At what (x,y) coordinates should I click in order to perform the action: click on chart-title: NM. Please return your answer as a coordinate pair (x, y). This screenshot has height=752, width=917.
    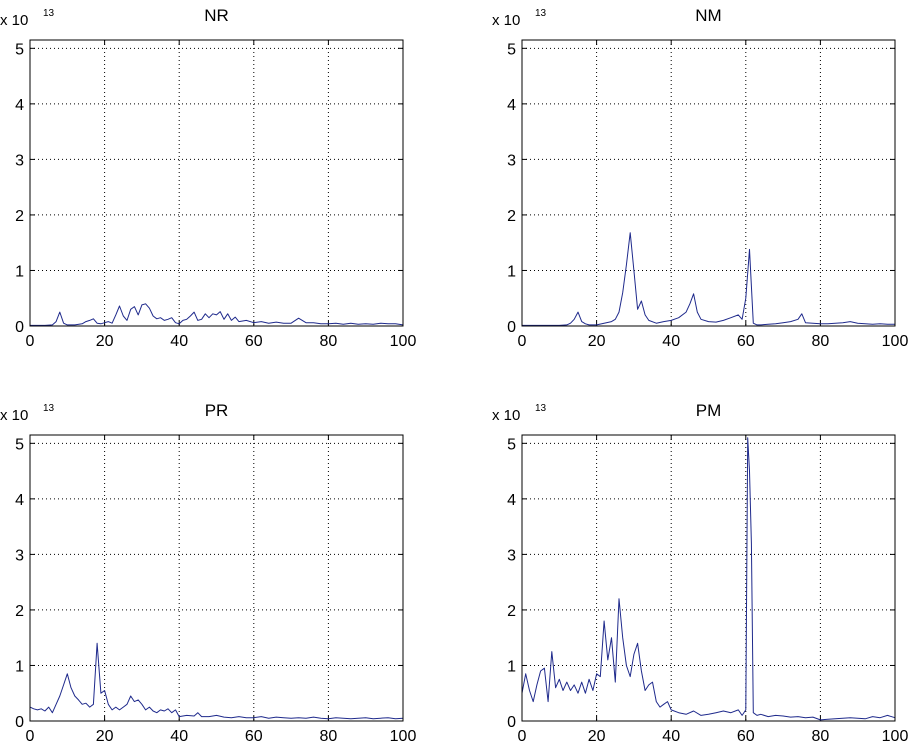
    Looking at the image, I should click on (708, 15).